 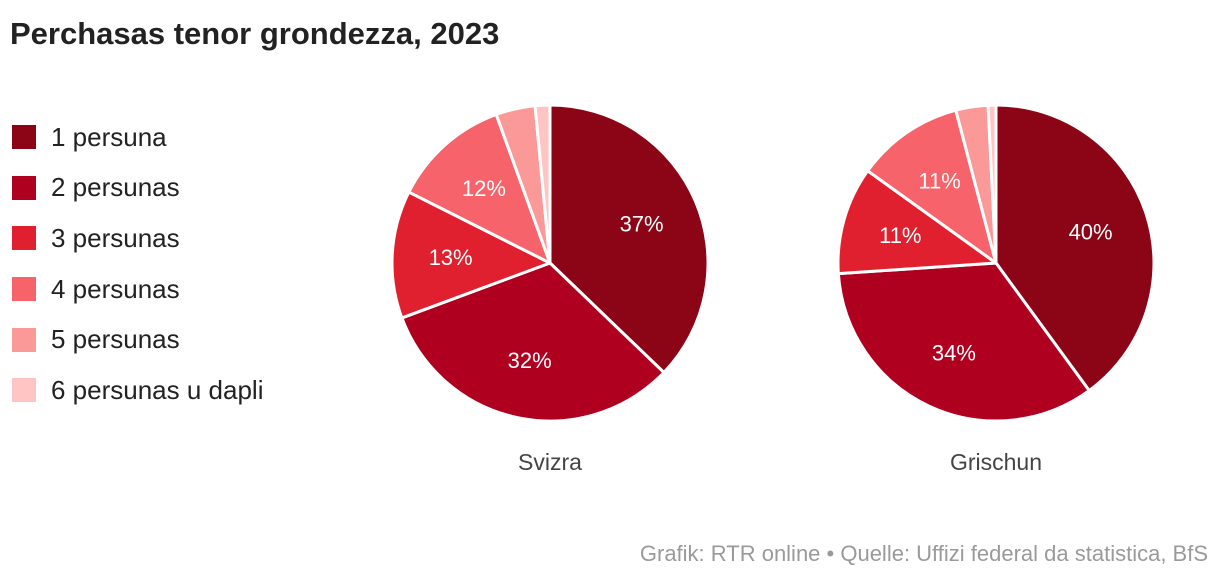 I want to click on legend-item-3-persunas: 3 persunas, so click(x=137, y=238).